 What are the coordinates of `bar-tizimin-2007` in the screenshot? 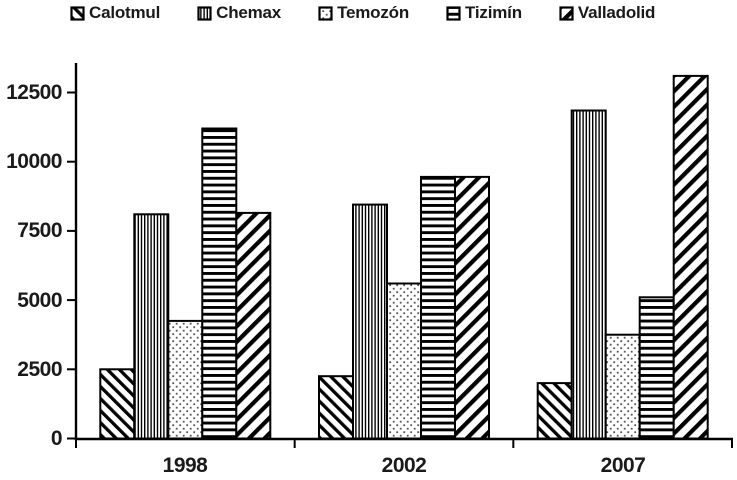 It's located at (656, 368).